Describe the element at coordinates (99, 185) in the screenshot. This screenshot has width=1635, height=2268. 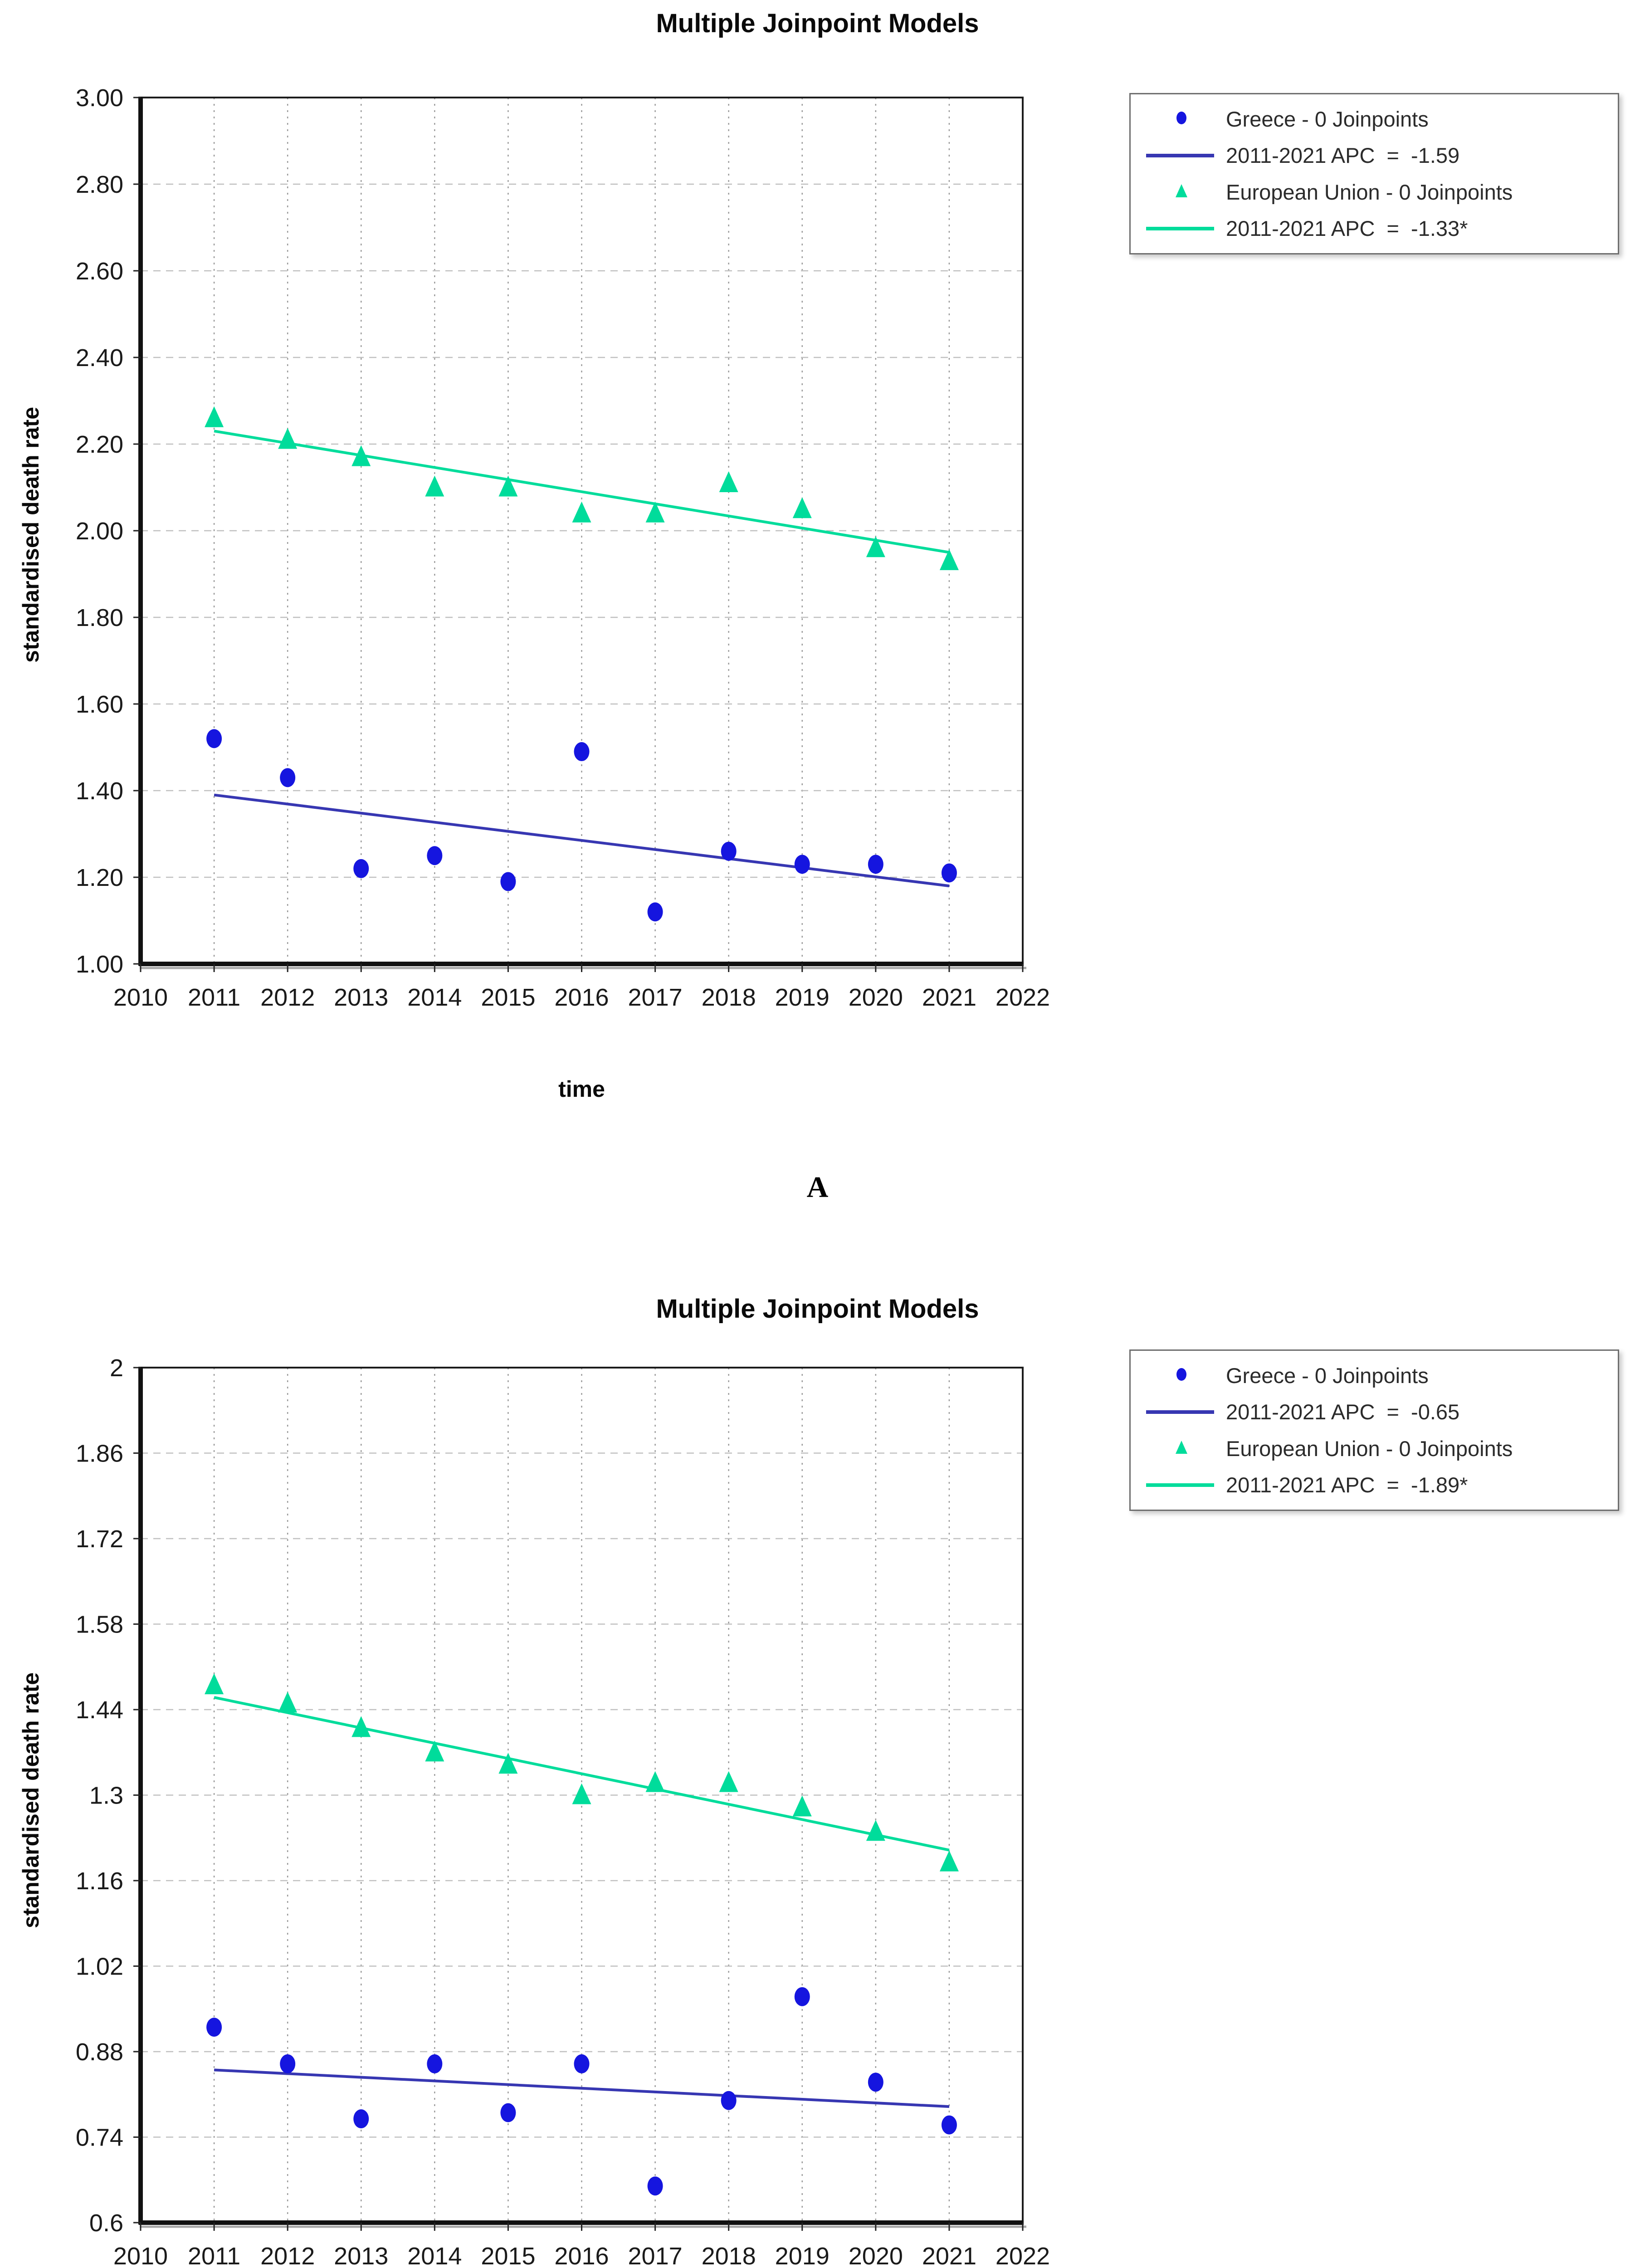
I see `y-tick-label: 2.80` at that location.